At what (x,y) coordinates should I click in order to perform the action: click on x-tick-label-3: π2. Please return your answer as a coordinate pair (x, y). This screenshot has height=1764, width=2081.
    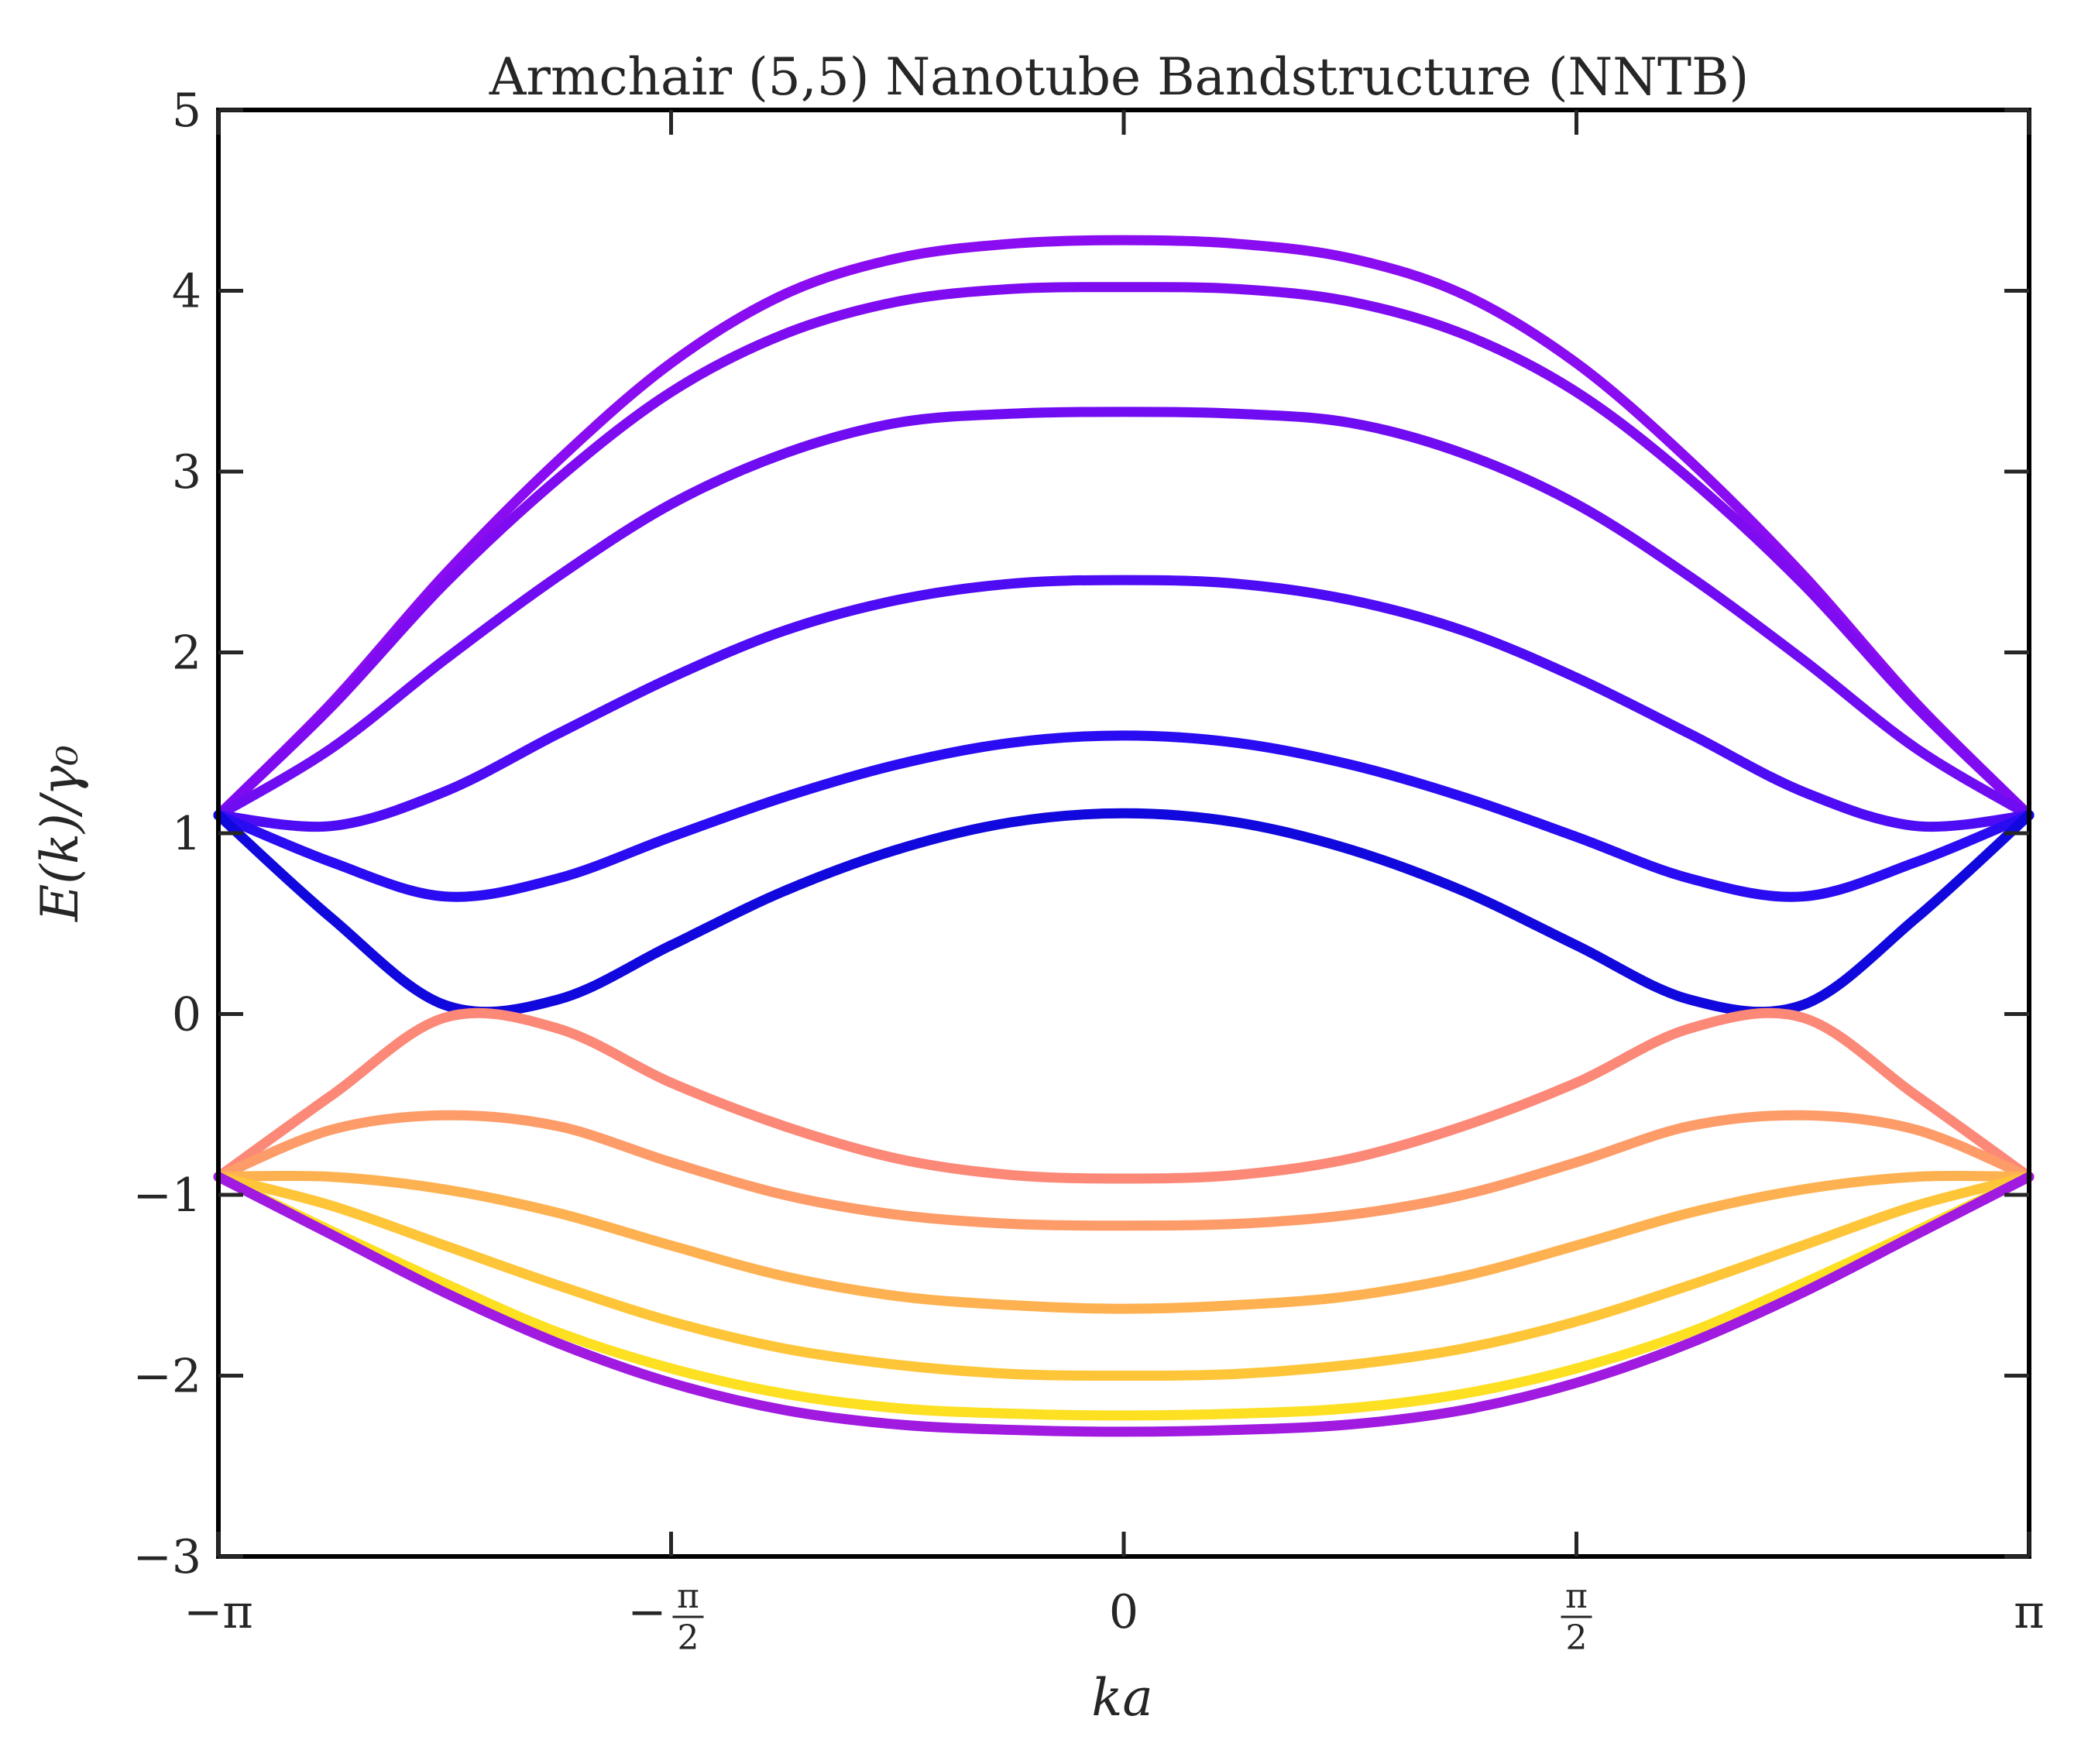
    Looking at the image, I should click on (1576, 1617).